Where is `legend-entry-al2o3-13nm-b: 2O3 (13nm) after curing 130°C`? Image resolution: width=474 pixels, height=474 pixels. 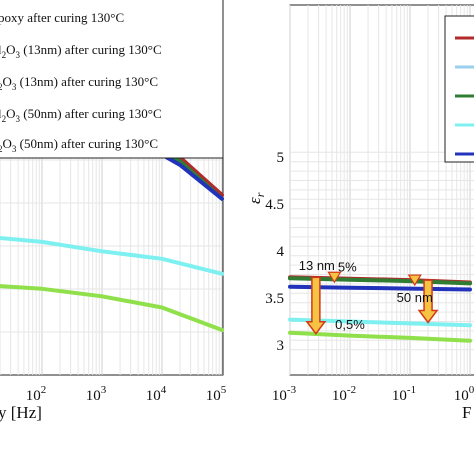
legend-entry-al2o3-13nm-b: 2O3 (13nm) after curing 130°C is located at coordinates (79, 83).